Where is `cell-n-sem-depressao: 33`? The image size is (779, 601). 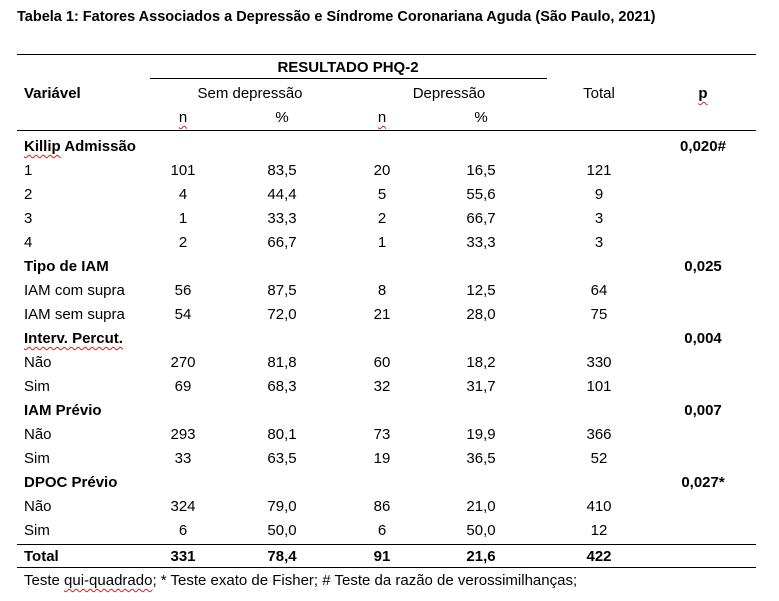
cell-n-sem-depressao: 33 is located at coordinates (183, 458).